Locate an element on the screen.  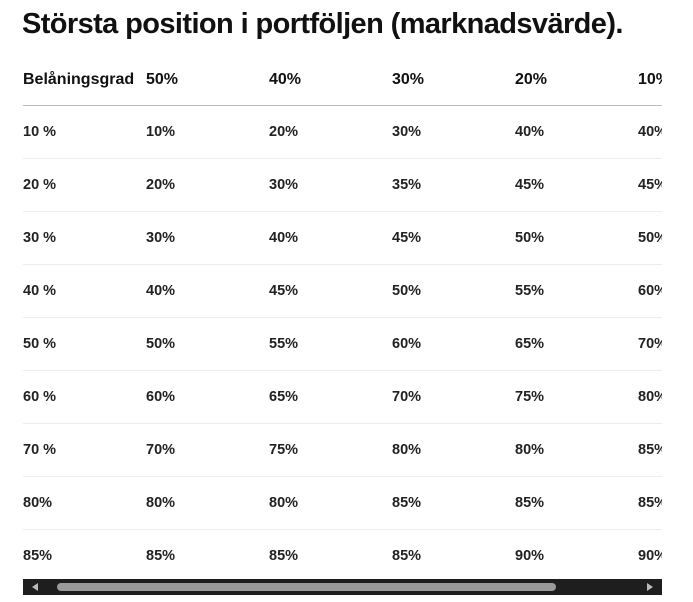
table-row: 85% 85% 85% 85% 90% 90% is located at coordinates (342, 555).